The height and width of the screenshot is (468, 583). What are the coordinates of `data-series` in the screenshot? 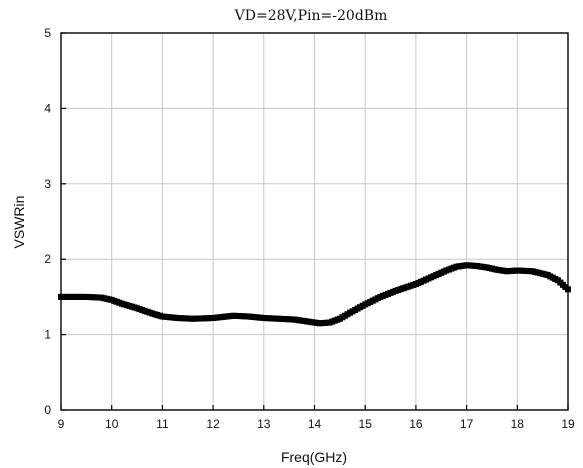 It's located at (314, 294).